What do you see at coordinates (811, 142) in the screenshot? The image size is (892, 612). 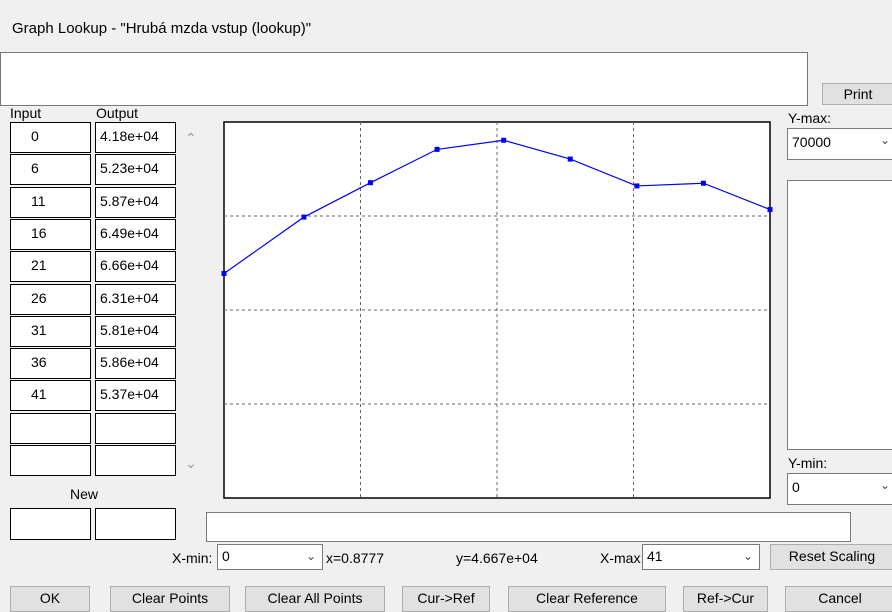 I see `ymax-value: 70000` at bounding box center [811, 142].